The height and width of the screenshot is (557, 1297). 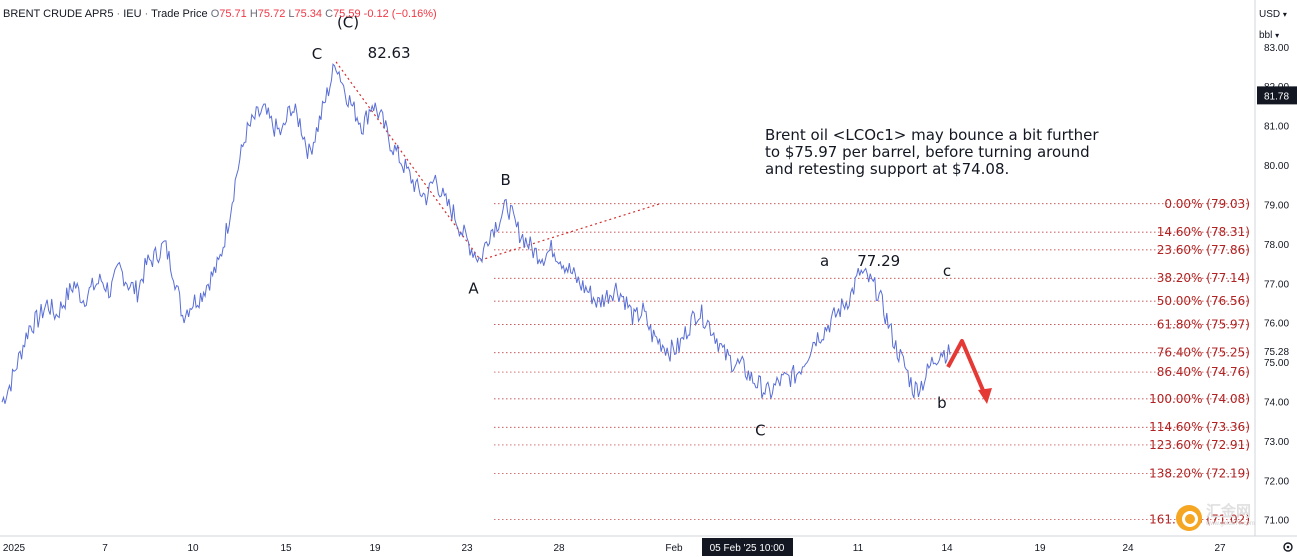 I want to click on price-tick-label: 73.00, so click(x=1276, y=442).